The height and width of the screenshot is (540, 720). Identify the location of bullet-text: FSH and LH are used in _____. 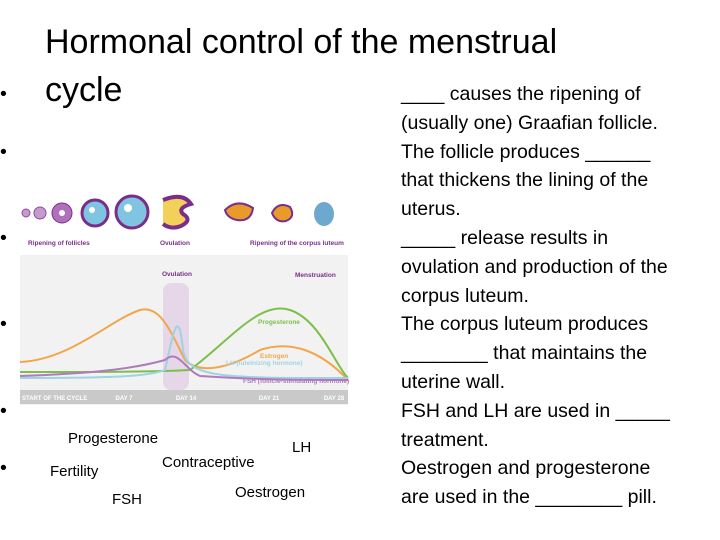
(535, 410).